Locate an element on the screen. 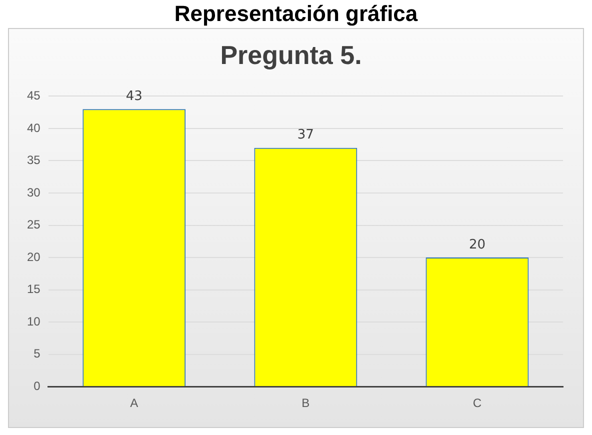 Image resolution: width=592 pixels, height=435 pixels. x-tick-label: B is located at coordinates (306, 403).